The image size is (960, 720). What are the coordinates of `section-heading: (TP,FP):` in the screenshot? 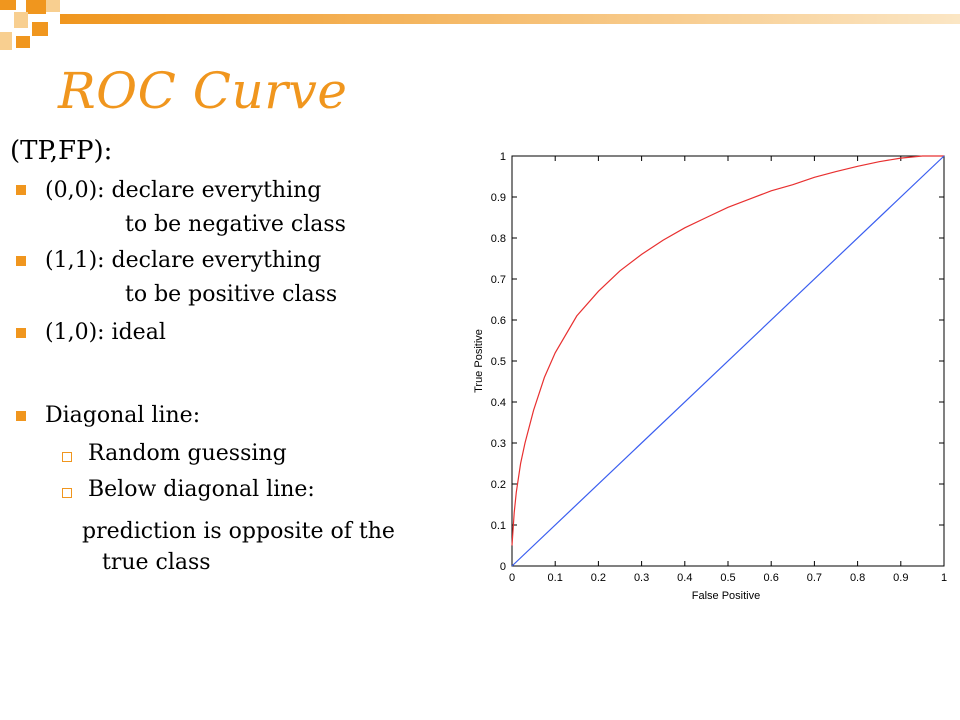 It's located at (61, 151).